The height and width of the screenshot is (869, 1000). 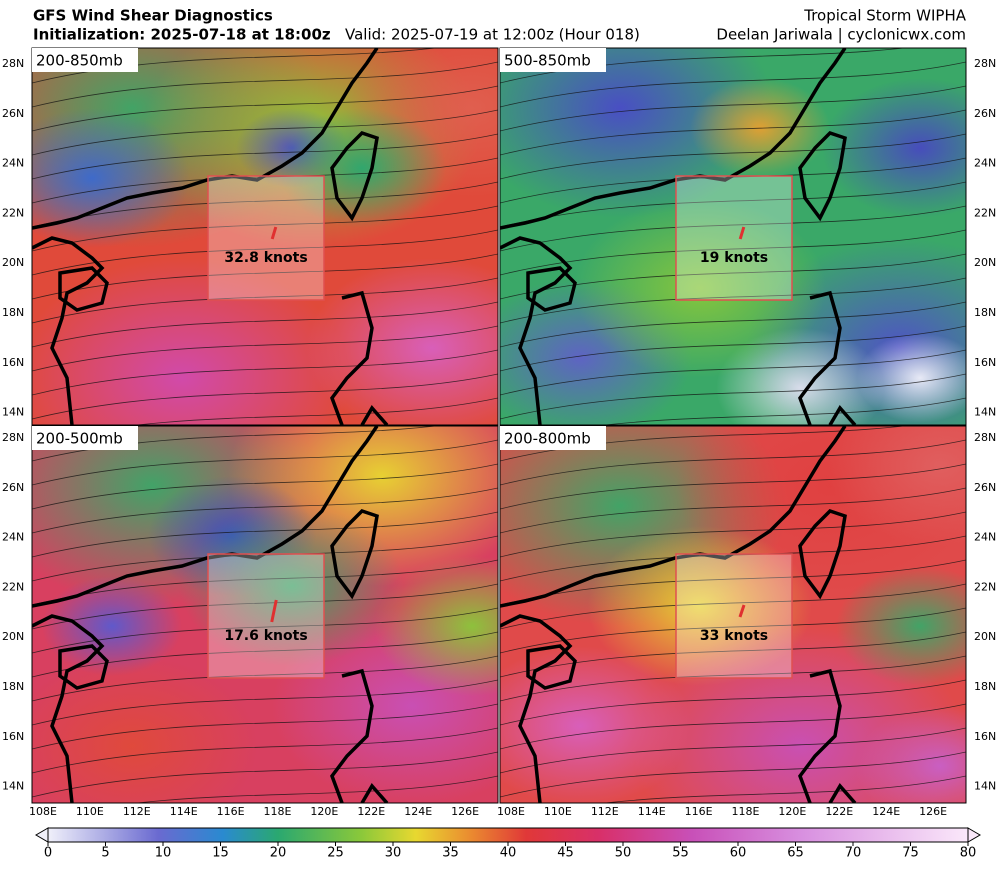 What do you see at coordinates (734, 636) in the screenshot?
I see `shear-value: 33 knots` at bounding box center [734, 636].